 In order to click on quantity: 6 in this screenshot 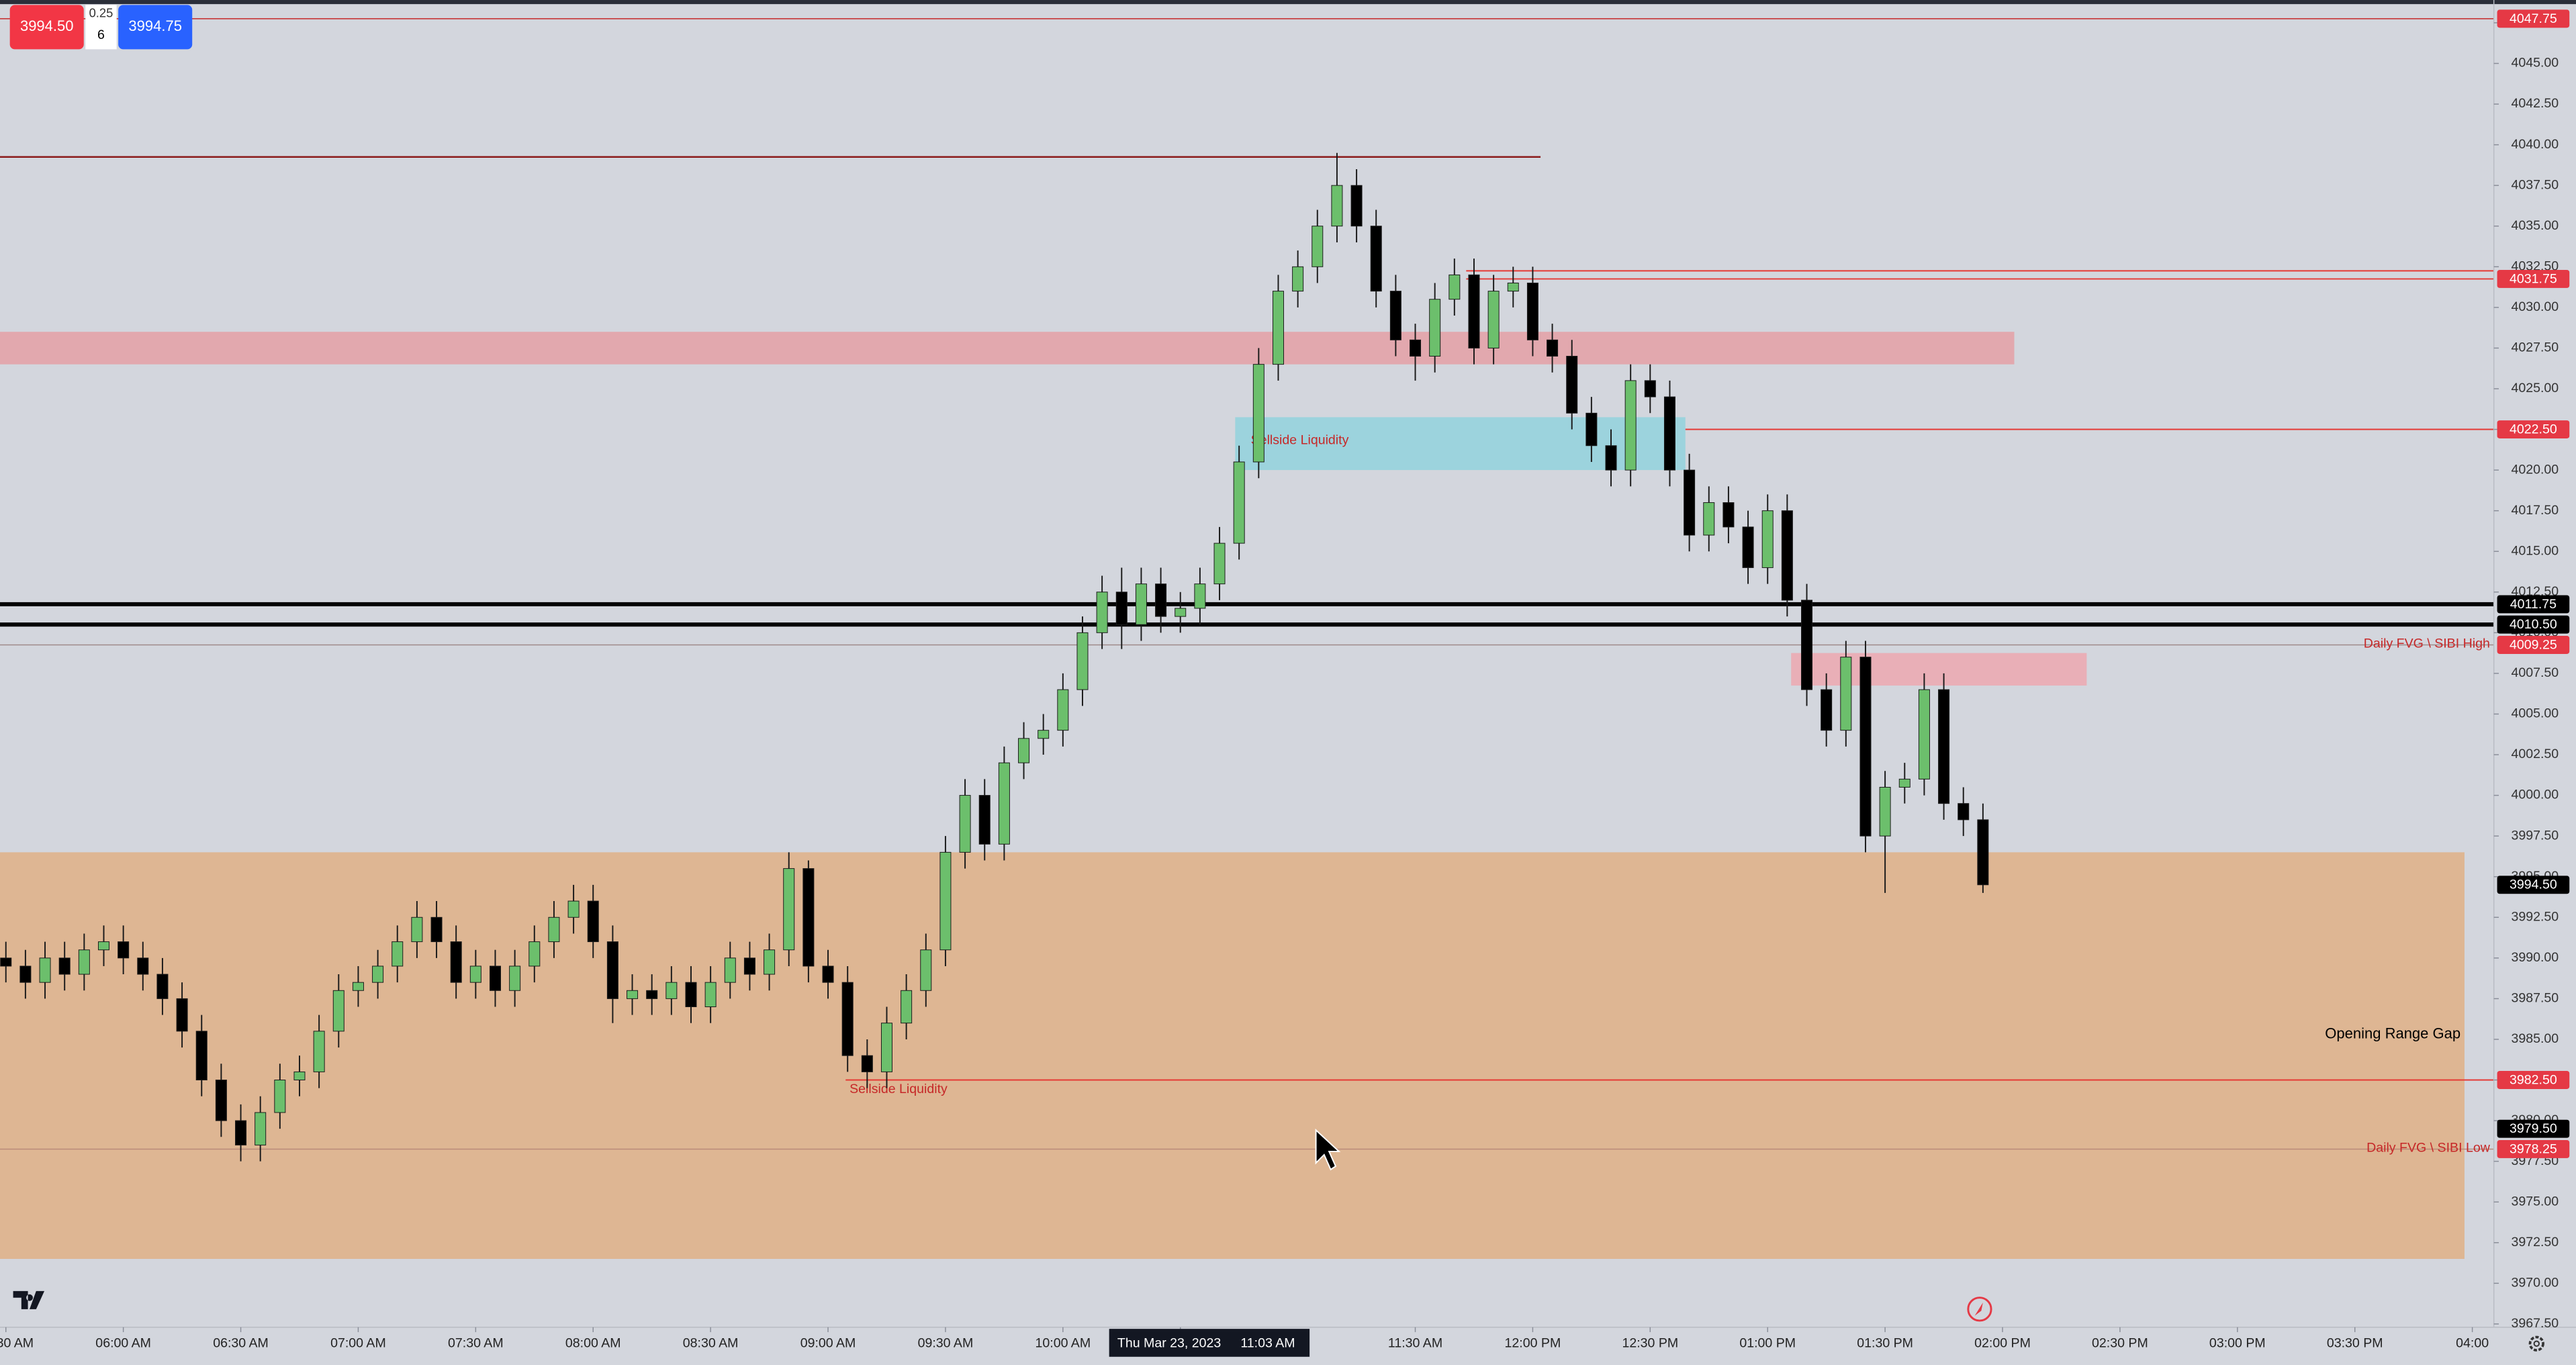, I will do `click(101, 35)`.